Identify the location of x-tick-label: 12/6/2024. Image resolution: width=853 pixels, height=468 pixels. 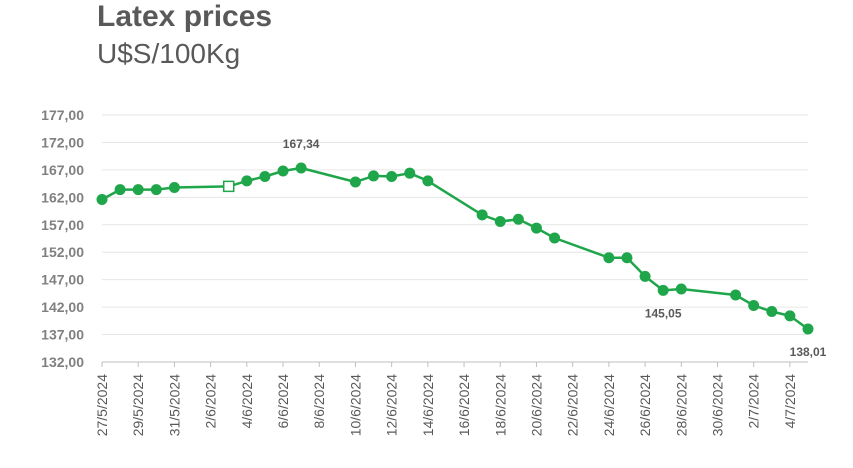
(392, 405).